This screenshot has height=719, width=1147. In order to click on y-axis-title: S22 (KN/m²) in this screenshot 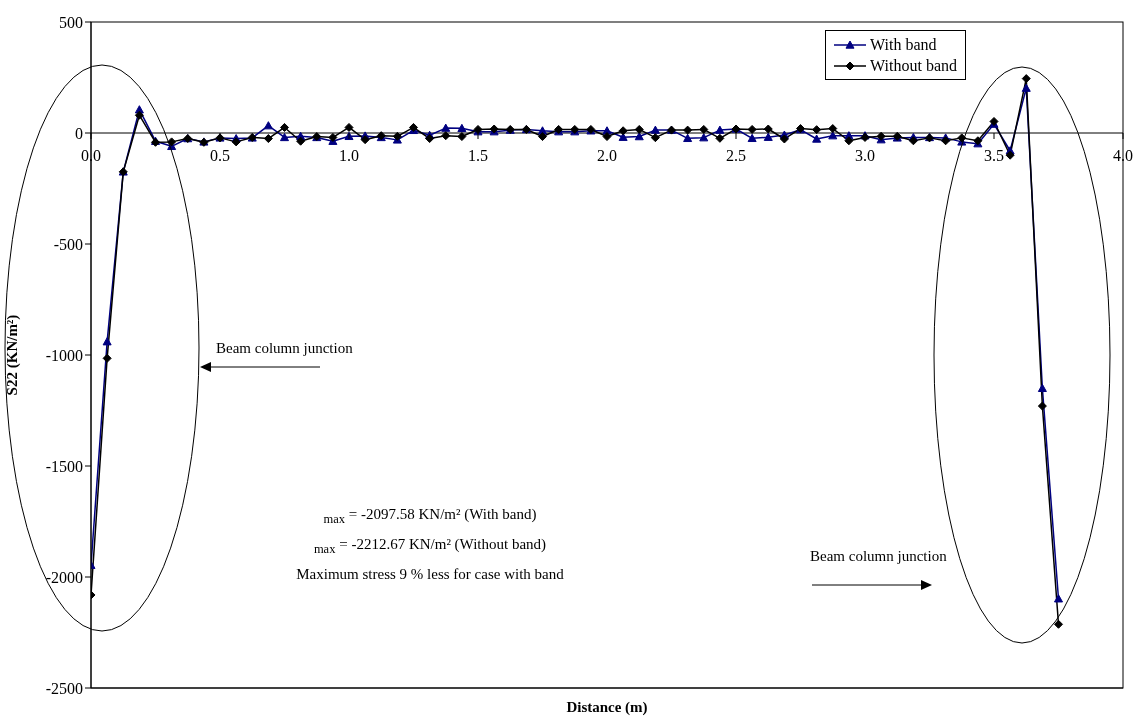, I will do `click(13, 355)`.